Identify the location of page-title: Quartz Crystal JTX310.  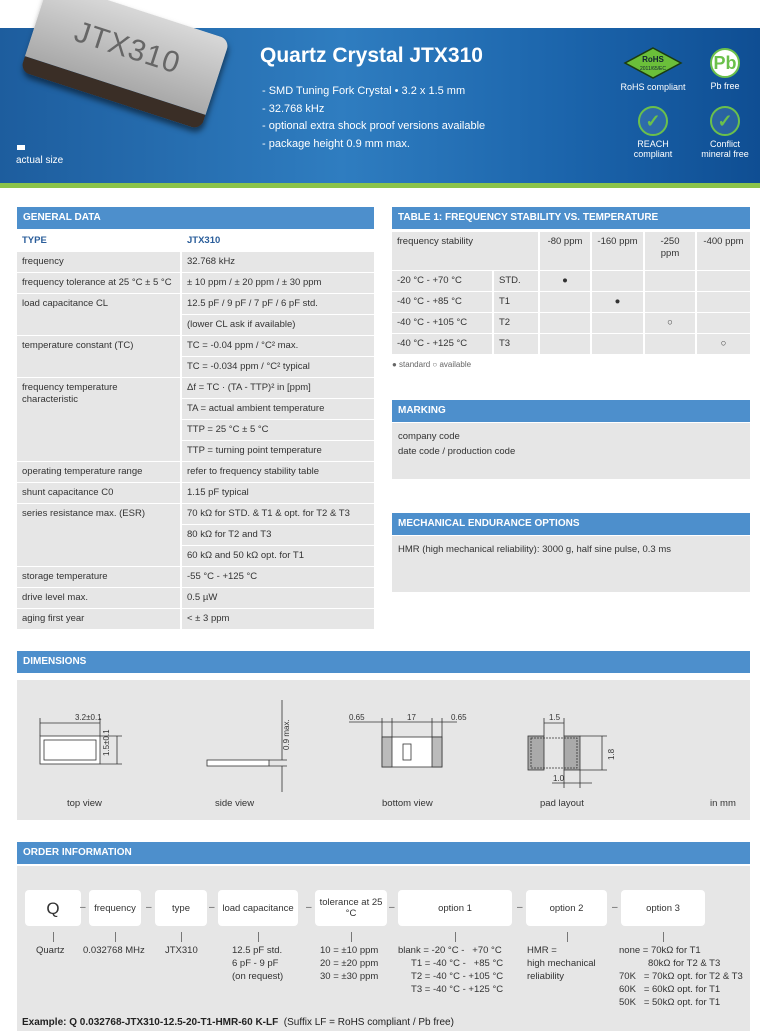
(371, 55).